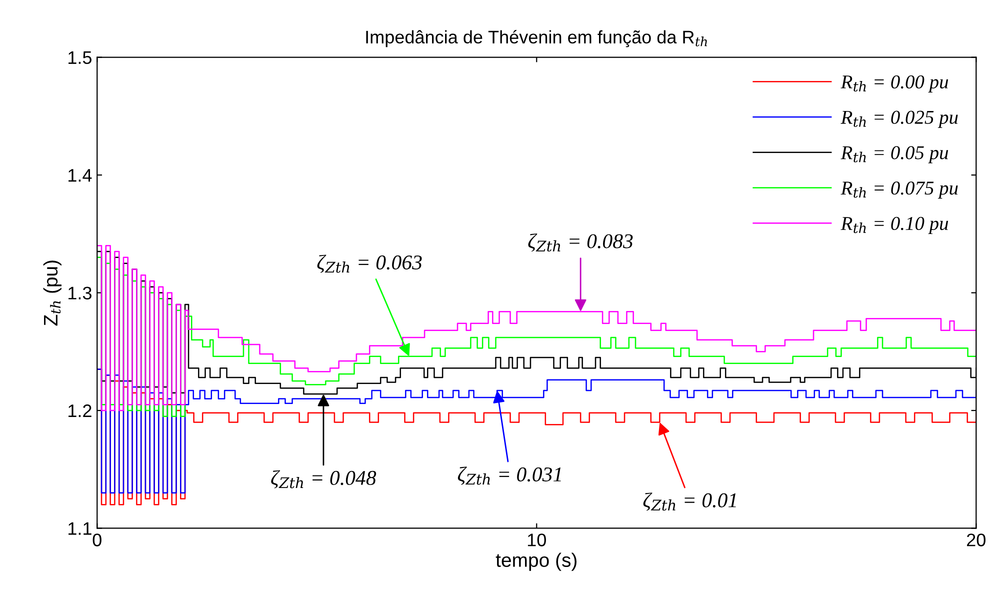 The height and width of the screenshot is (603, 991). What do you see at coordinates (899, 190) in the screenshot?
I see `legend-label: R$_{th}$ = 0.075 pu` at bounding box center [899, 190].